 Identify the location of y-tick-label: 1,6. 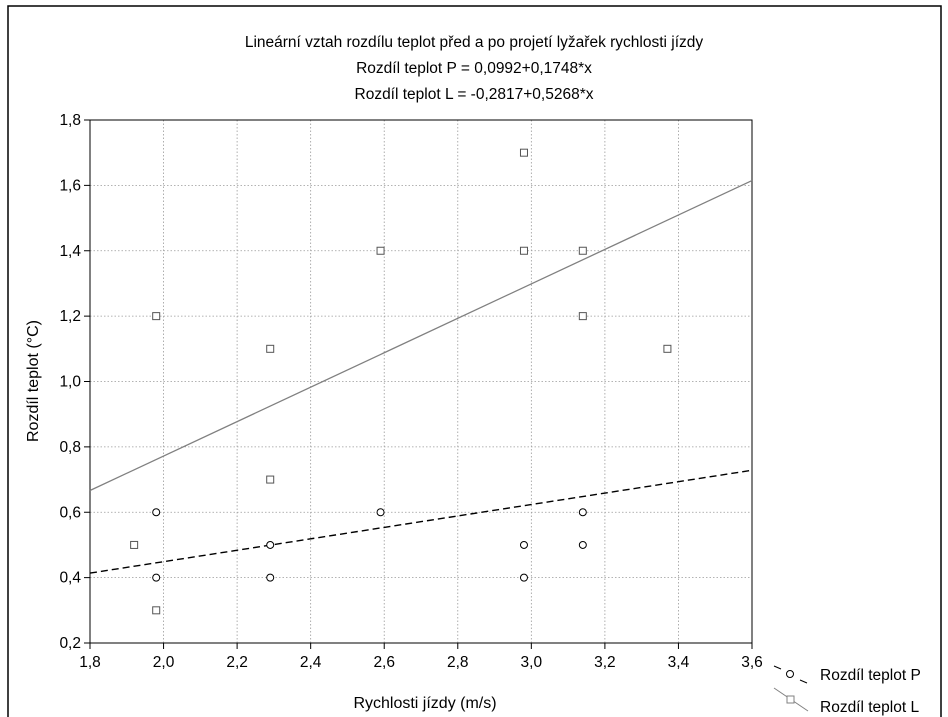
(70, 185).